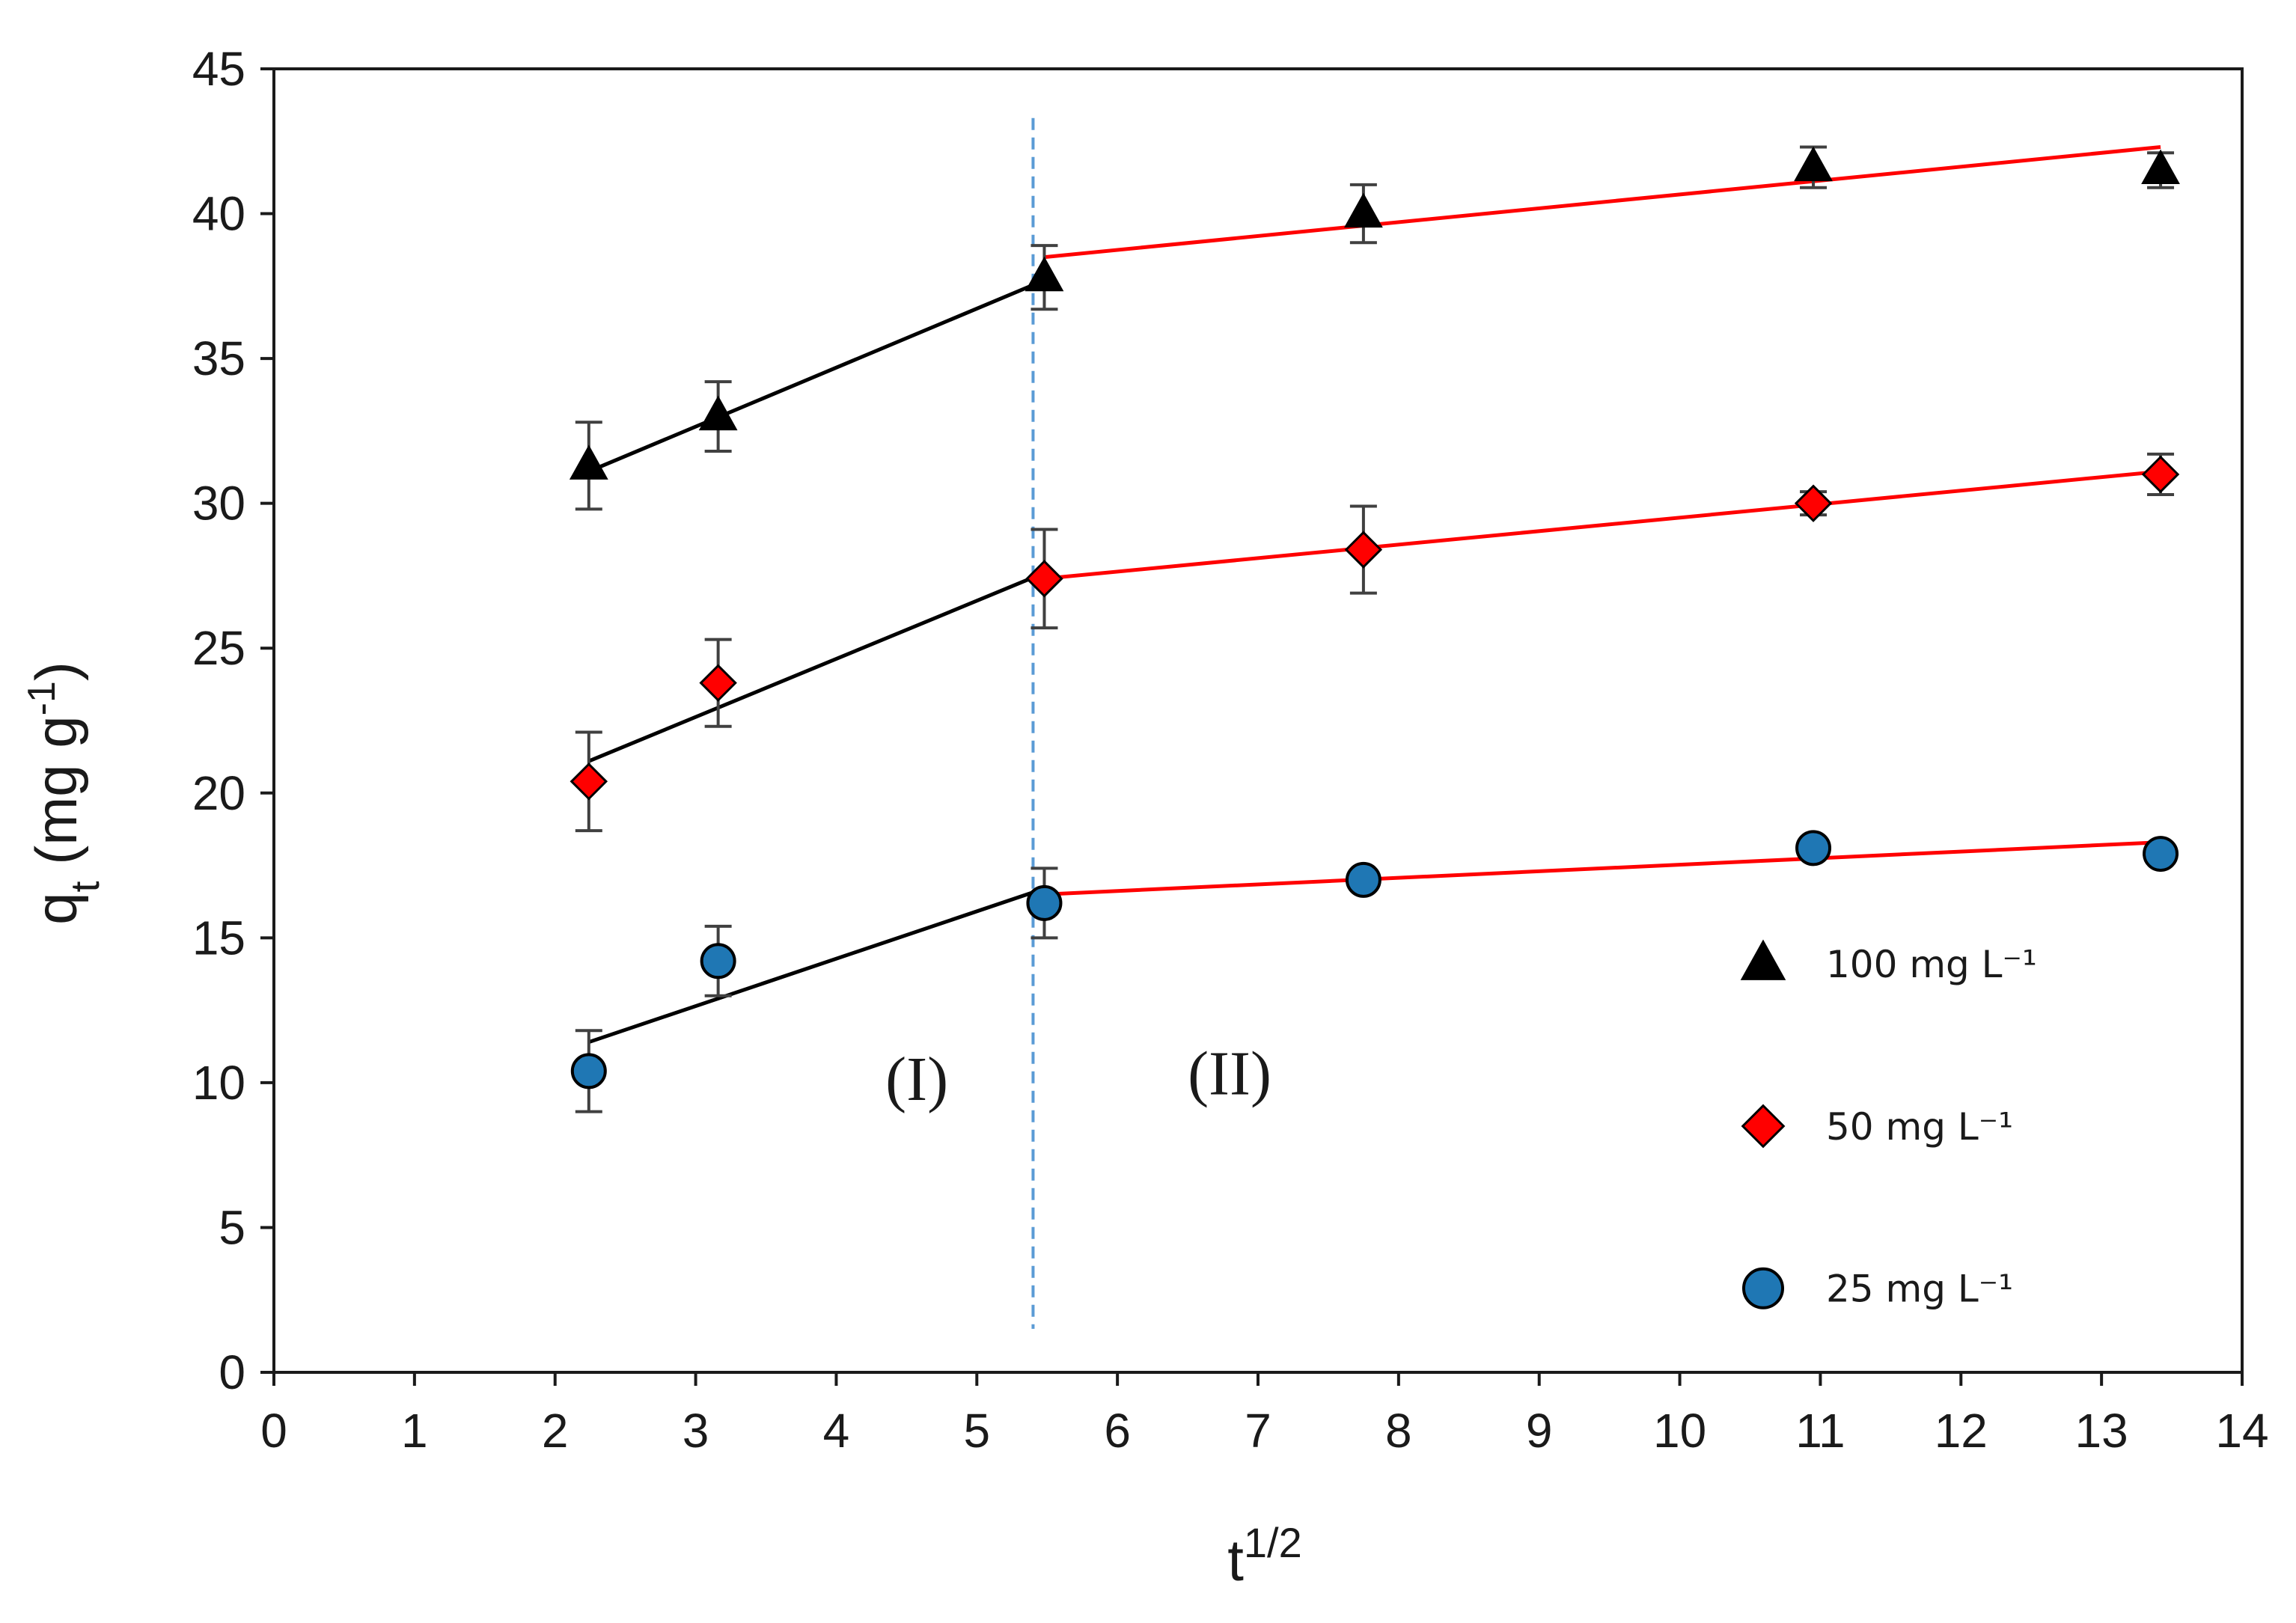 The height and width of the screenshot is (1623, 2296). Describe the element at coordinates (1258, 1431) in the screenshot. I see `x-tick-label: 7` at that location.